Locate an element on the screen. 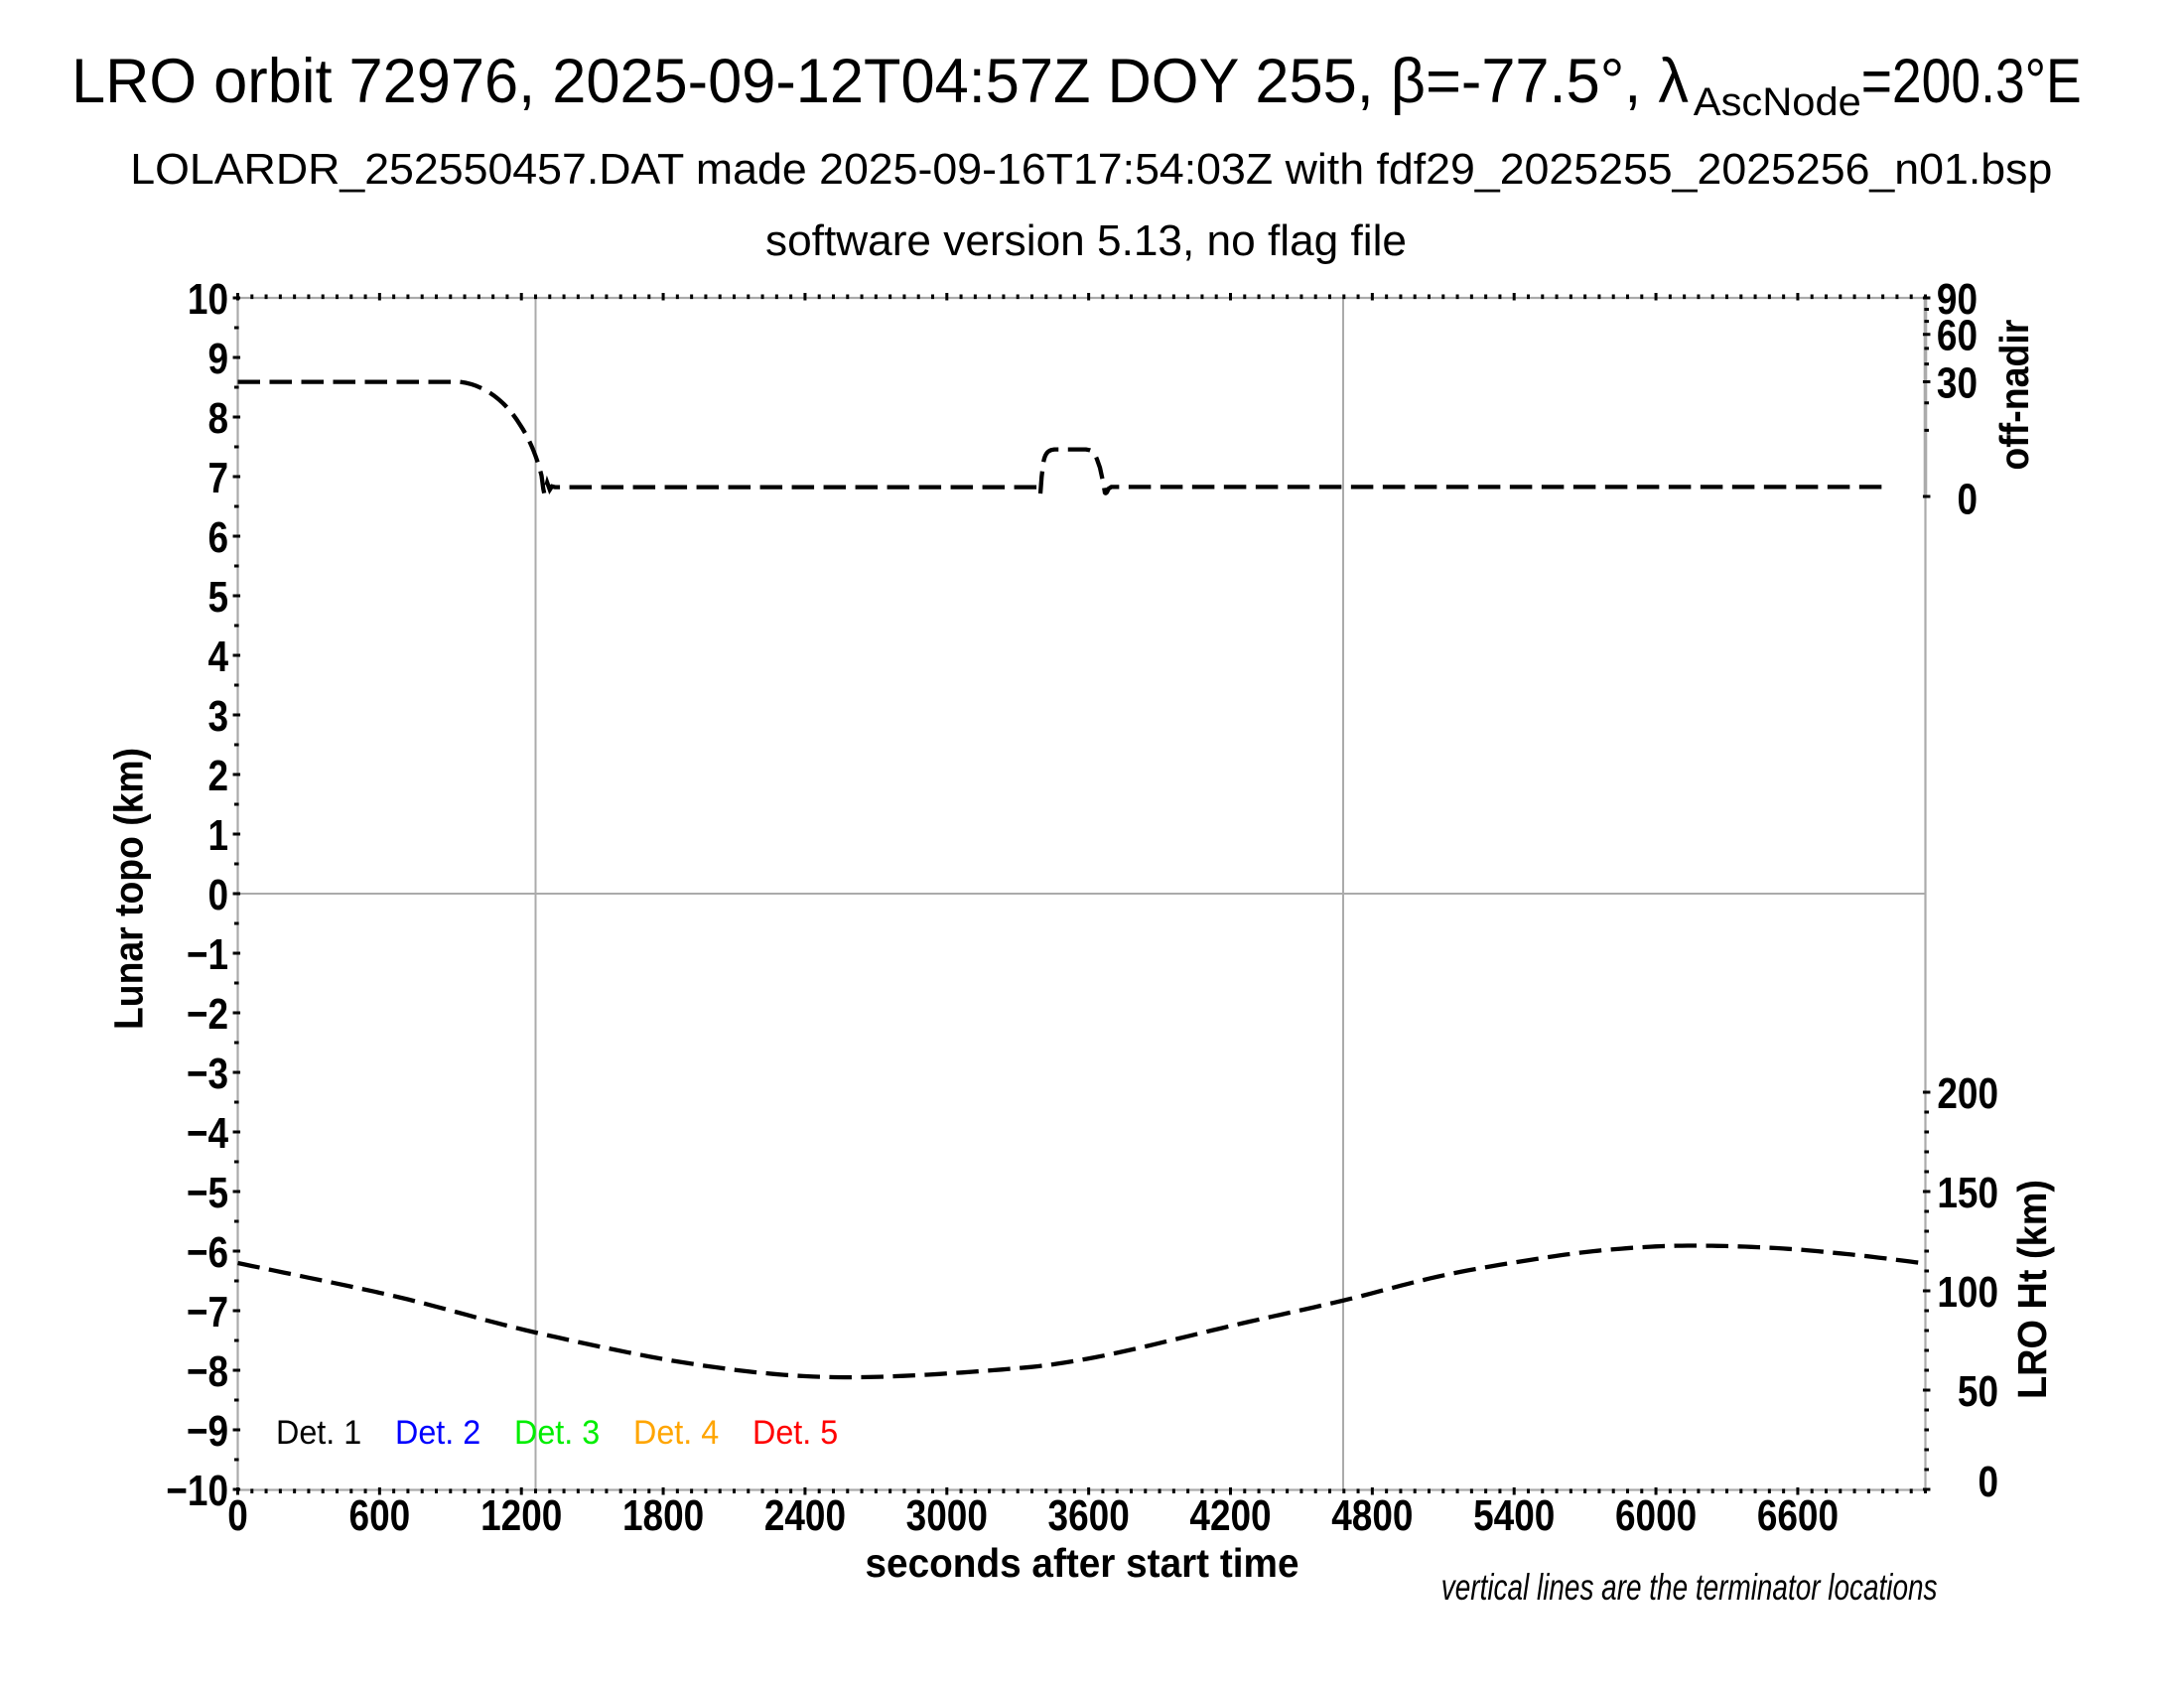 The width and height of the screenshot is (2184, 1688). svg-text: 5400 is located at coordinates (1514, 1515).